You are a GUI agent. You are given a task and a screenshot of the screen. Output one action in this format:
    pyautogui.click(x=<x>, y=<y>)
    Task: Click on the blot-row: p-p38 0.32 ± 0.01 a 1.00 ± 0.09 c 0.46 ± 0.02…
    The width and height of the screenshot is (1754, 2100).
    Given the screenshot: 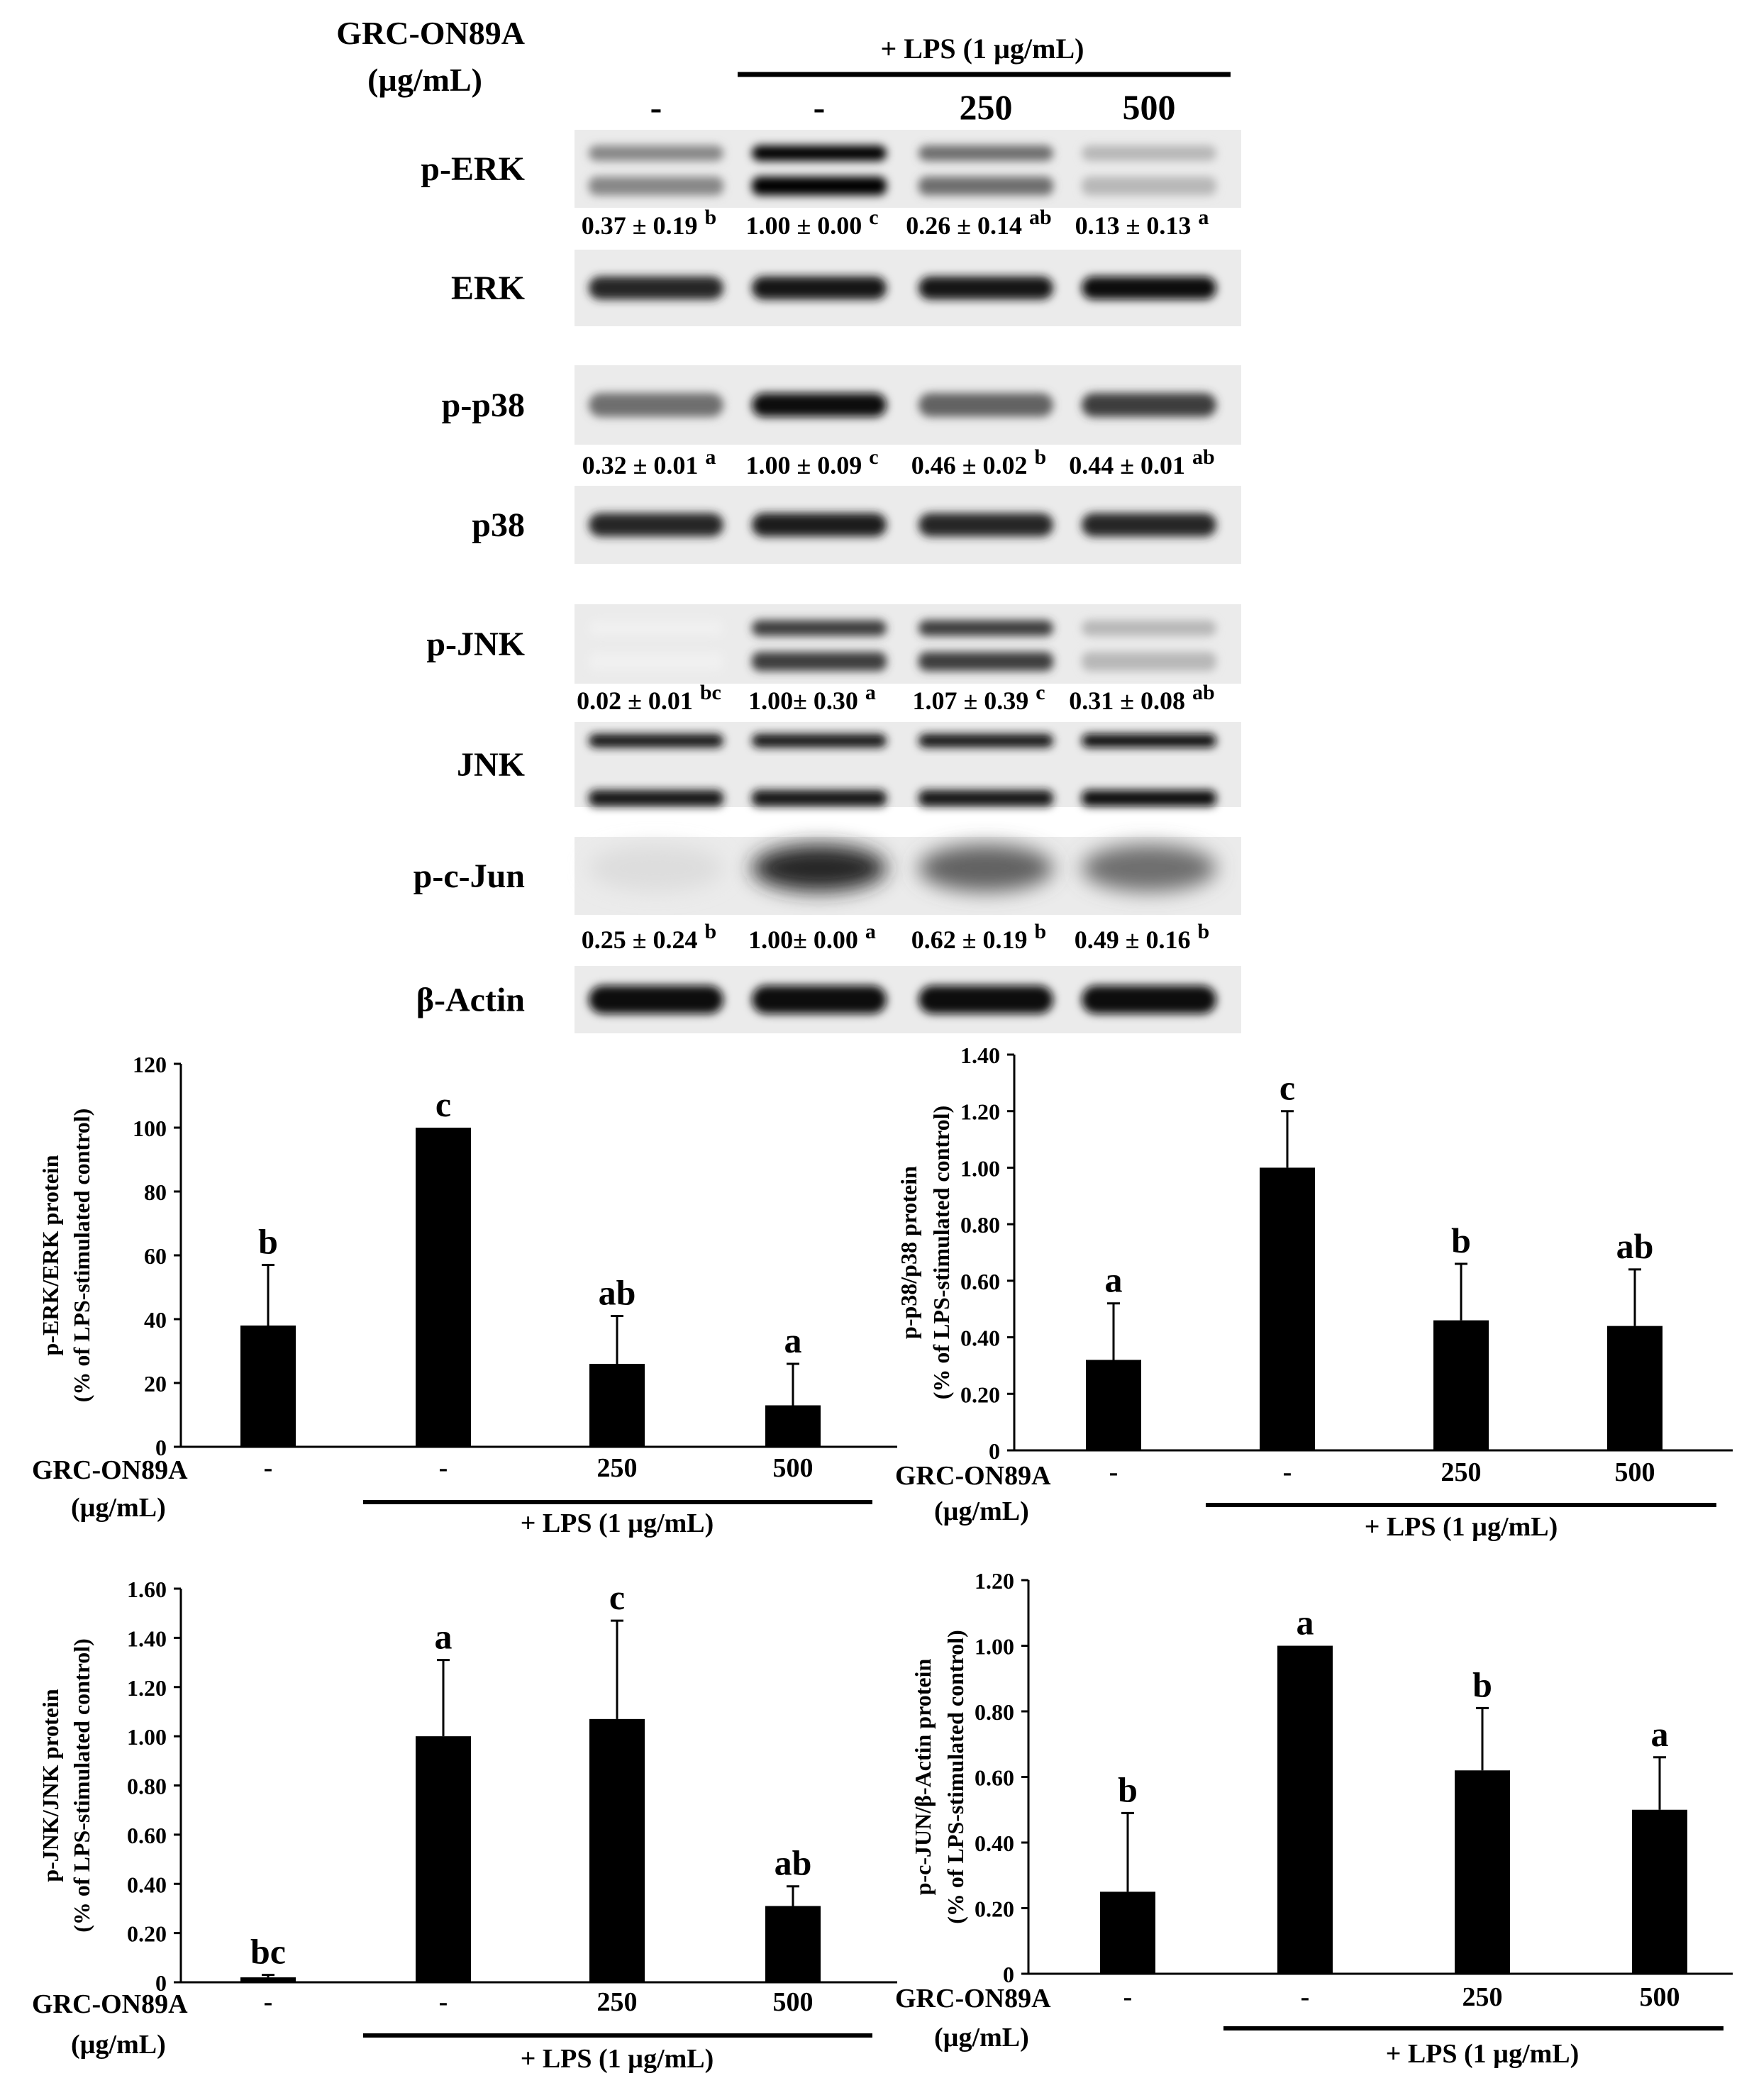 What is the action you would take?
    pyautogui.click(x=841, y=422)
    